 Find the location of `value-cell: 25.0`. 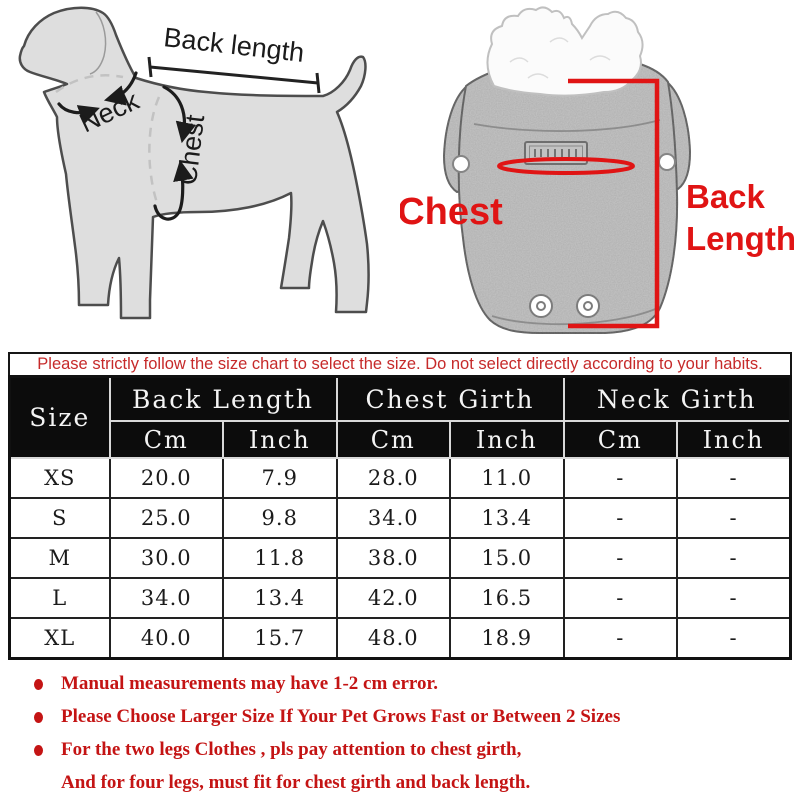

value-cell: 25.0 is located at coordinates (166, 518).